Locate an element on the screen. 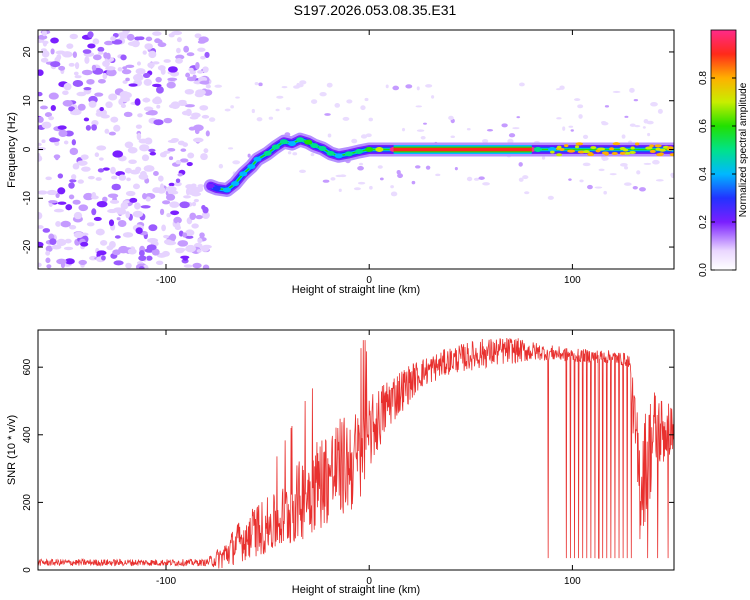 The width and height of the screenshot is (750, 600). y-tick-label: 200 is located at coordinates (27, 502).